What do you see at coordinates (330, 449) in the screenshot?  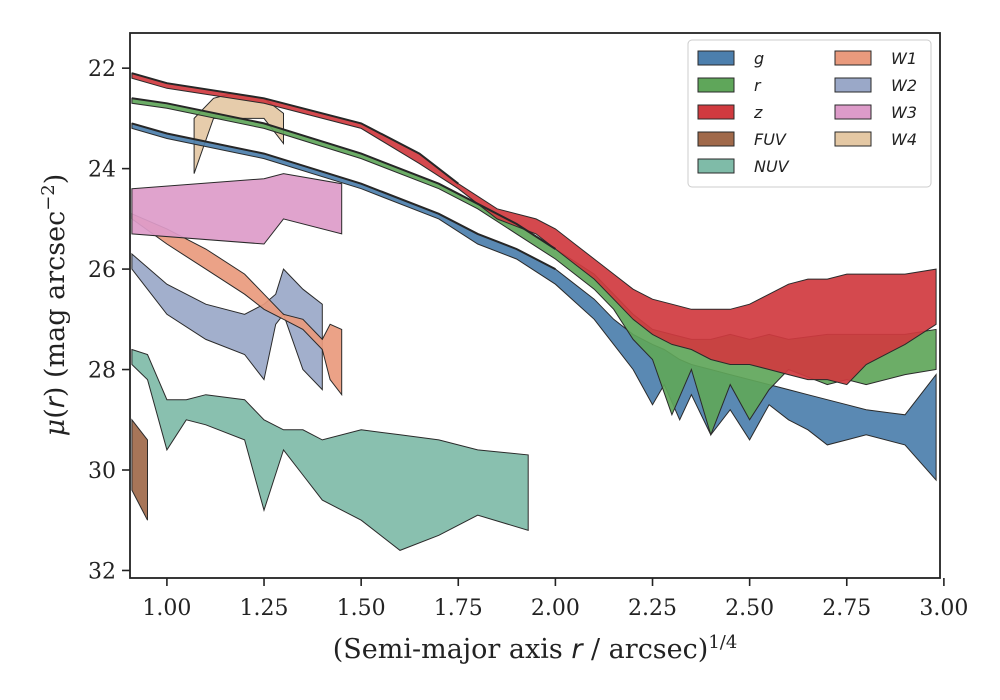 I see `band-nuv` at bounding box center [330, 449].